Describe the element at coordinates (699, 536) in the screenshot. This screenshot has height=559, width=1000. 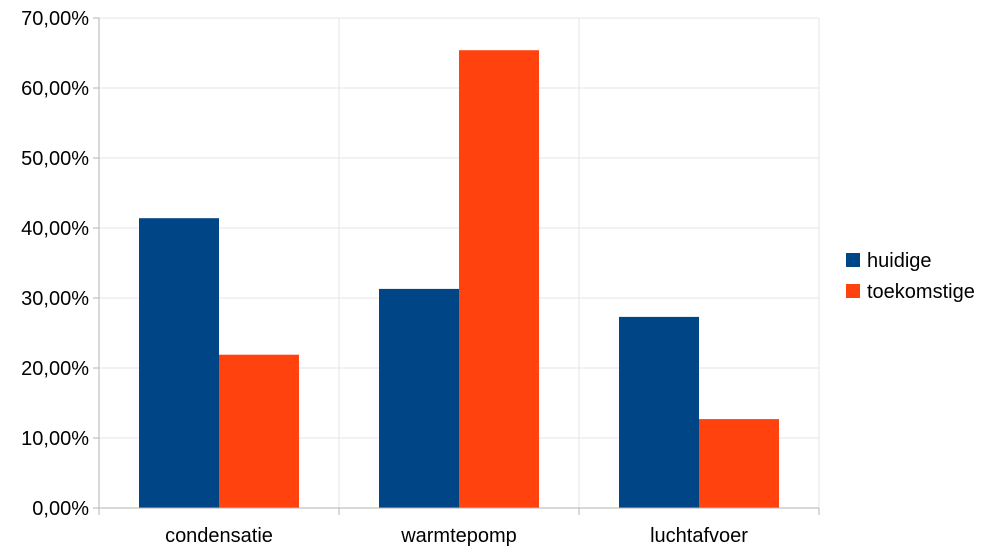
I see `x-tick-label: luchtafvoer` at that location.